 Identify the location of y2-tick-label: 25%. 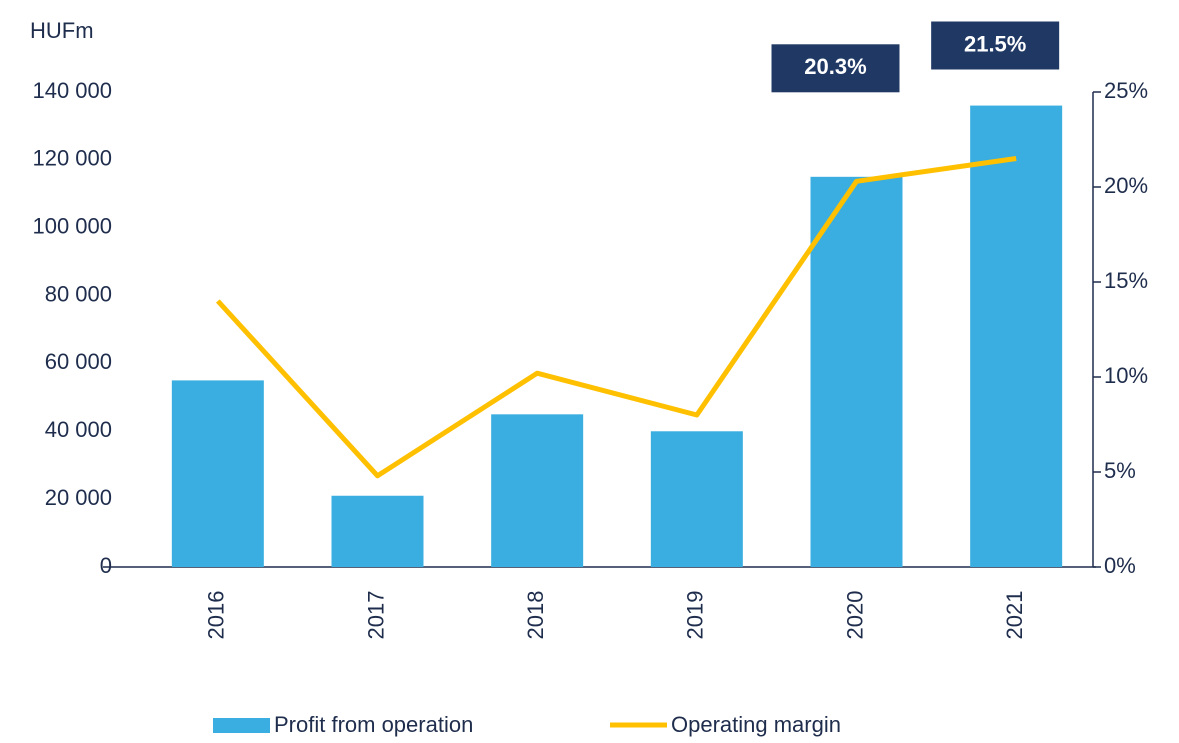
(1126, 90).